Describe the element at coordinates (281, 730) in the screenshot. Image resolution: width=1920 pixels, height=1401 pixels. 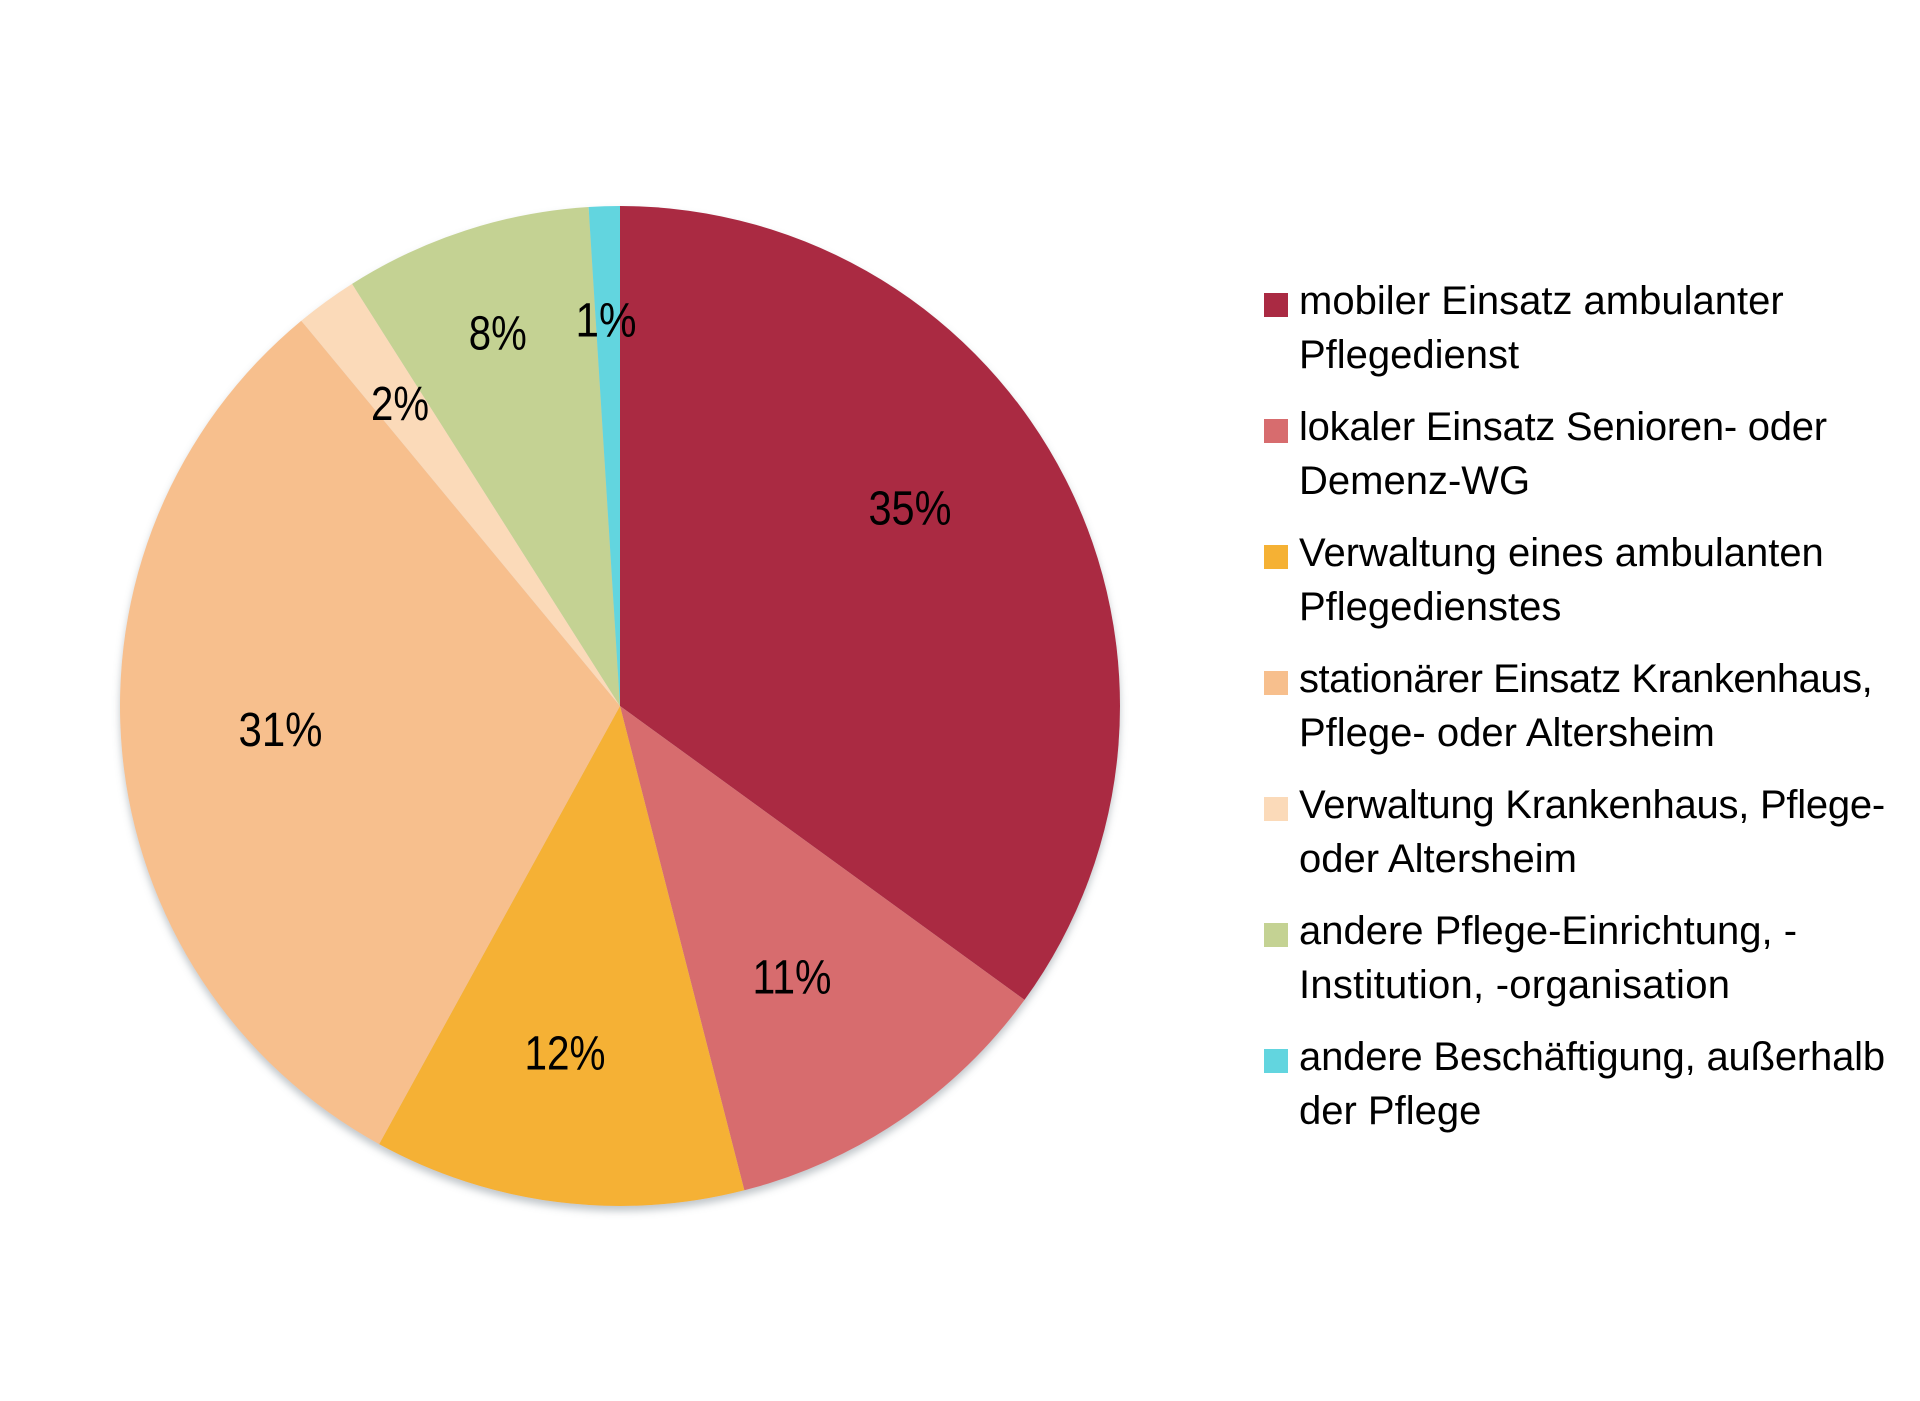
I see `svg-text: 31%` at that location.